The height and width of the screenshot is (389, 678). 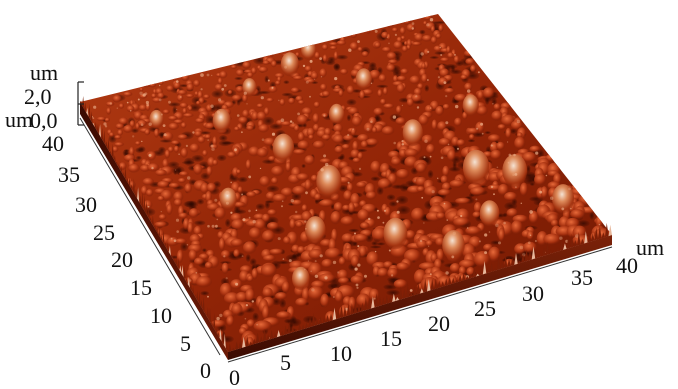 What do you see at coordinates (53, 143) in the screenshot?
I see `y-axis-tick: 40` at bounding box center [53, 143].